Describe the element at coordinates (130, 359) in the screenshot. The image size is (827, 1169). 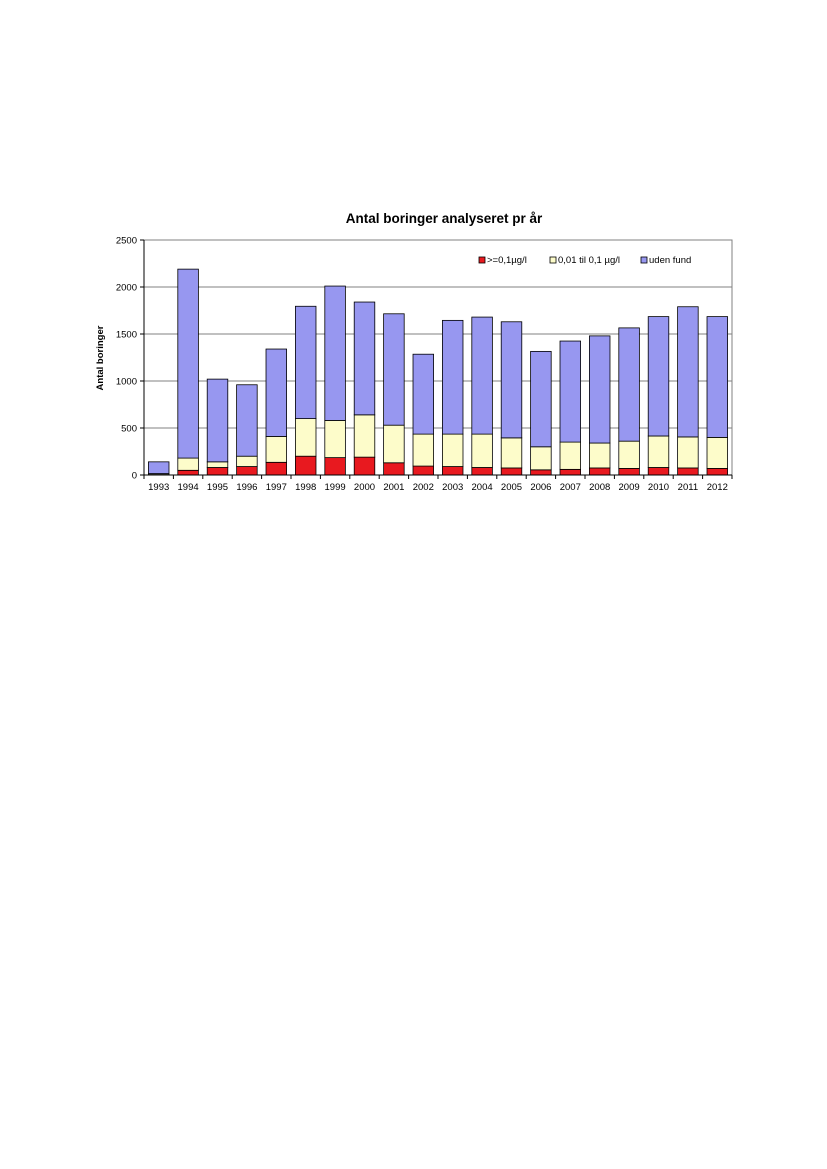
I see `y-axis-ticks: 0 500 1000 1500 2000 2500` at that location.